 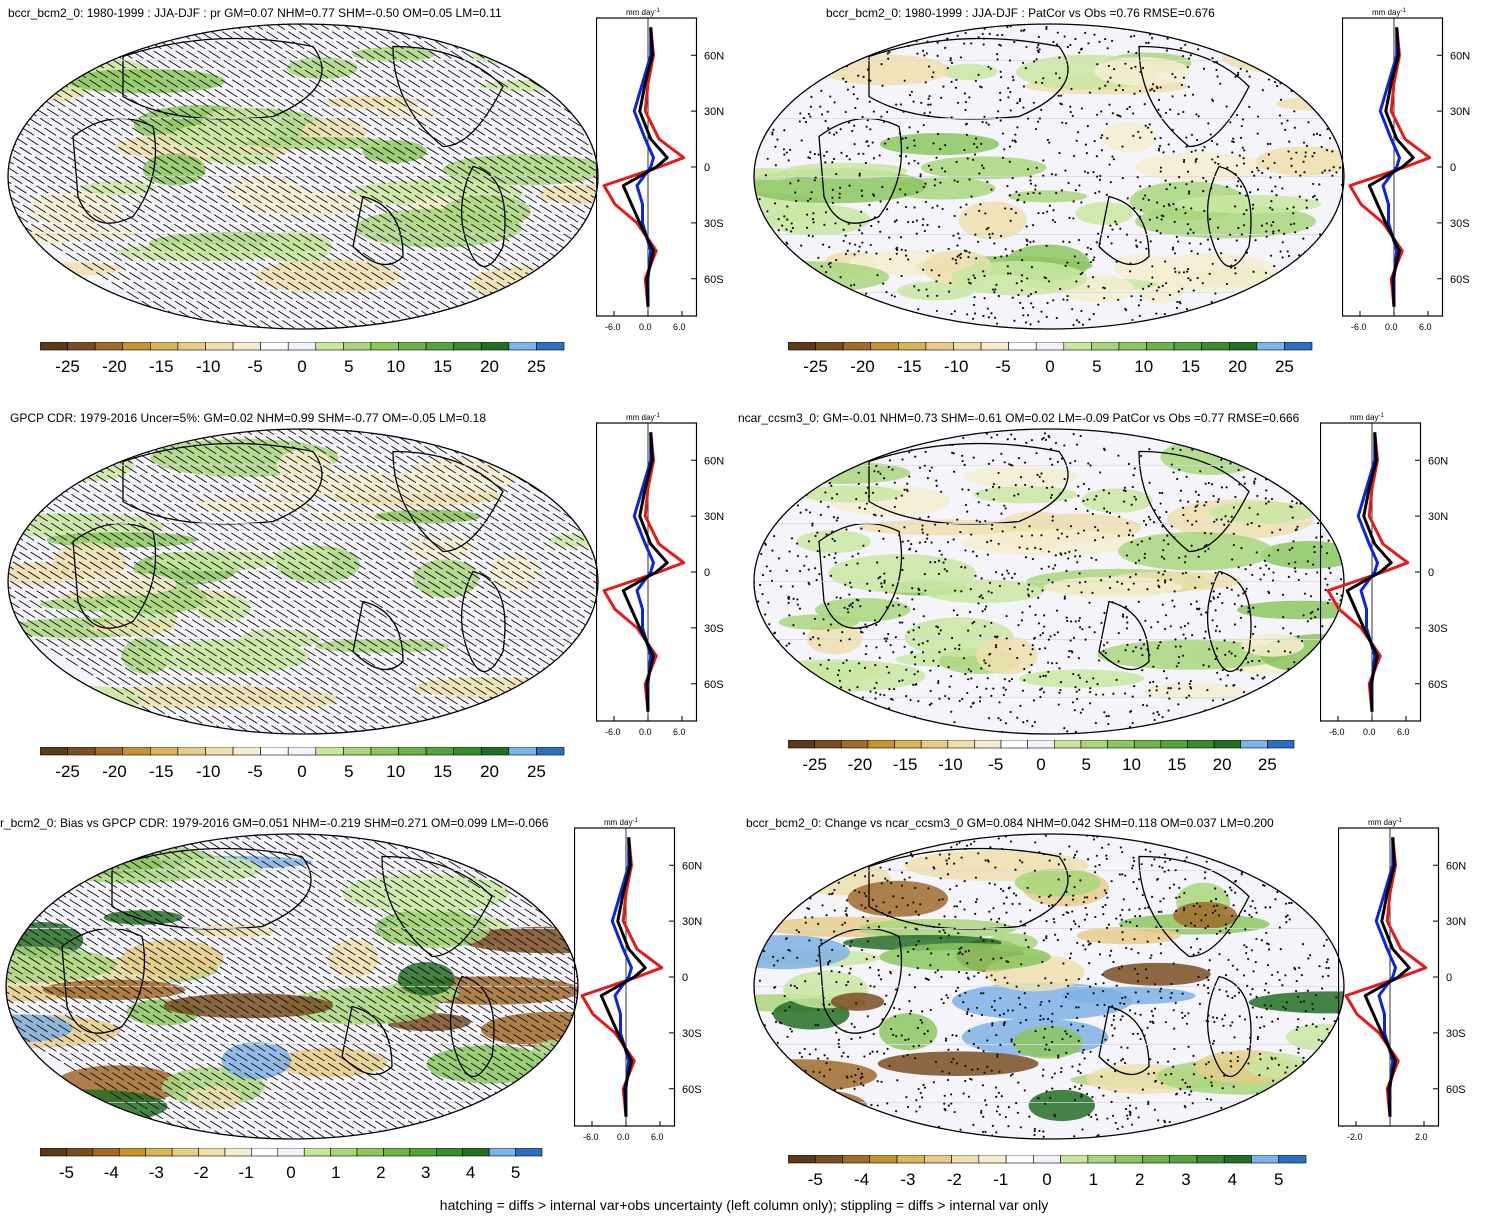 What do you see at coordinates (613, 732) in the screenshot?
I see `profile-x-label: -6.0` at bounding box center [613, 732].